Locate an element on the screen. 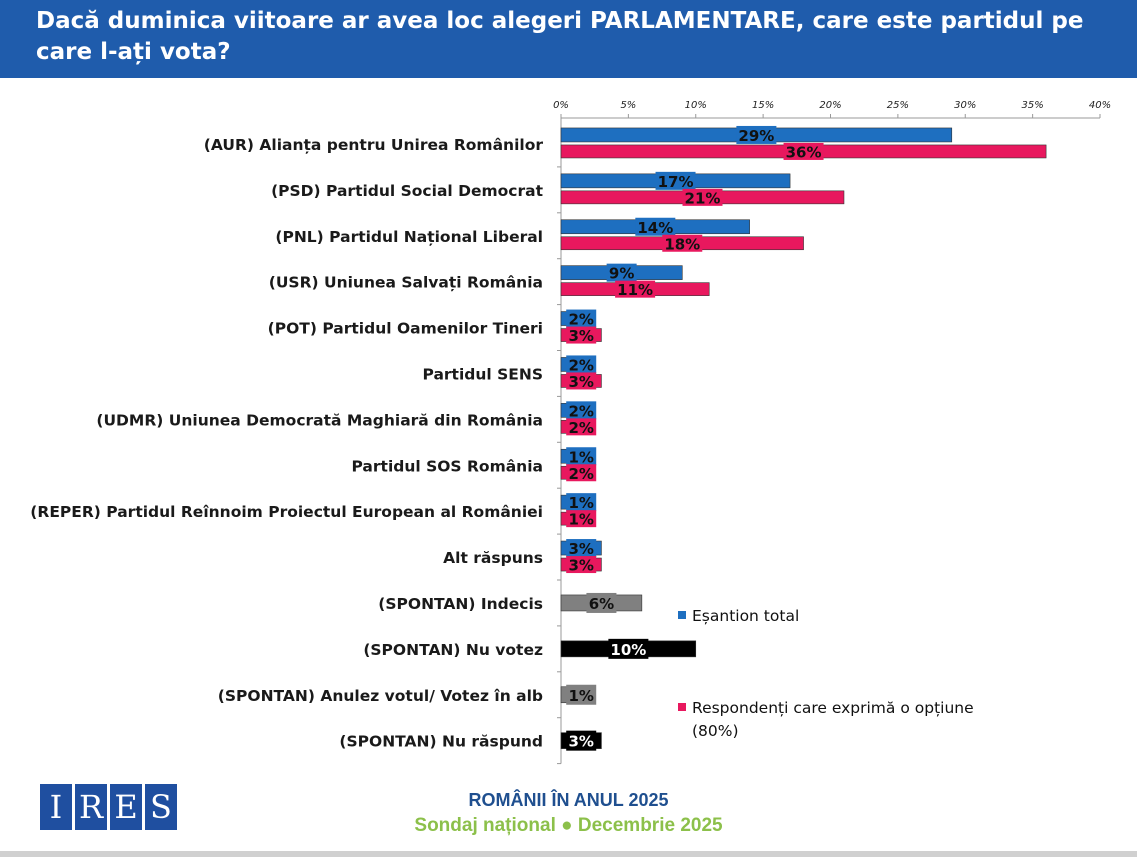 The image size is (1137, 857). bar-spontan-label: 10% is located at coordinates (628, 650).